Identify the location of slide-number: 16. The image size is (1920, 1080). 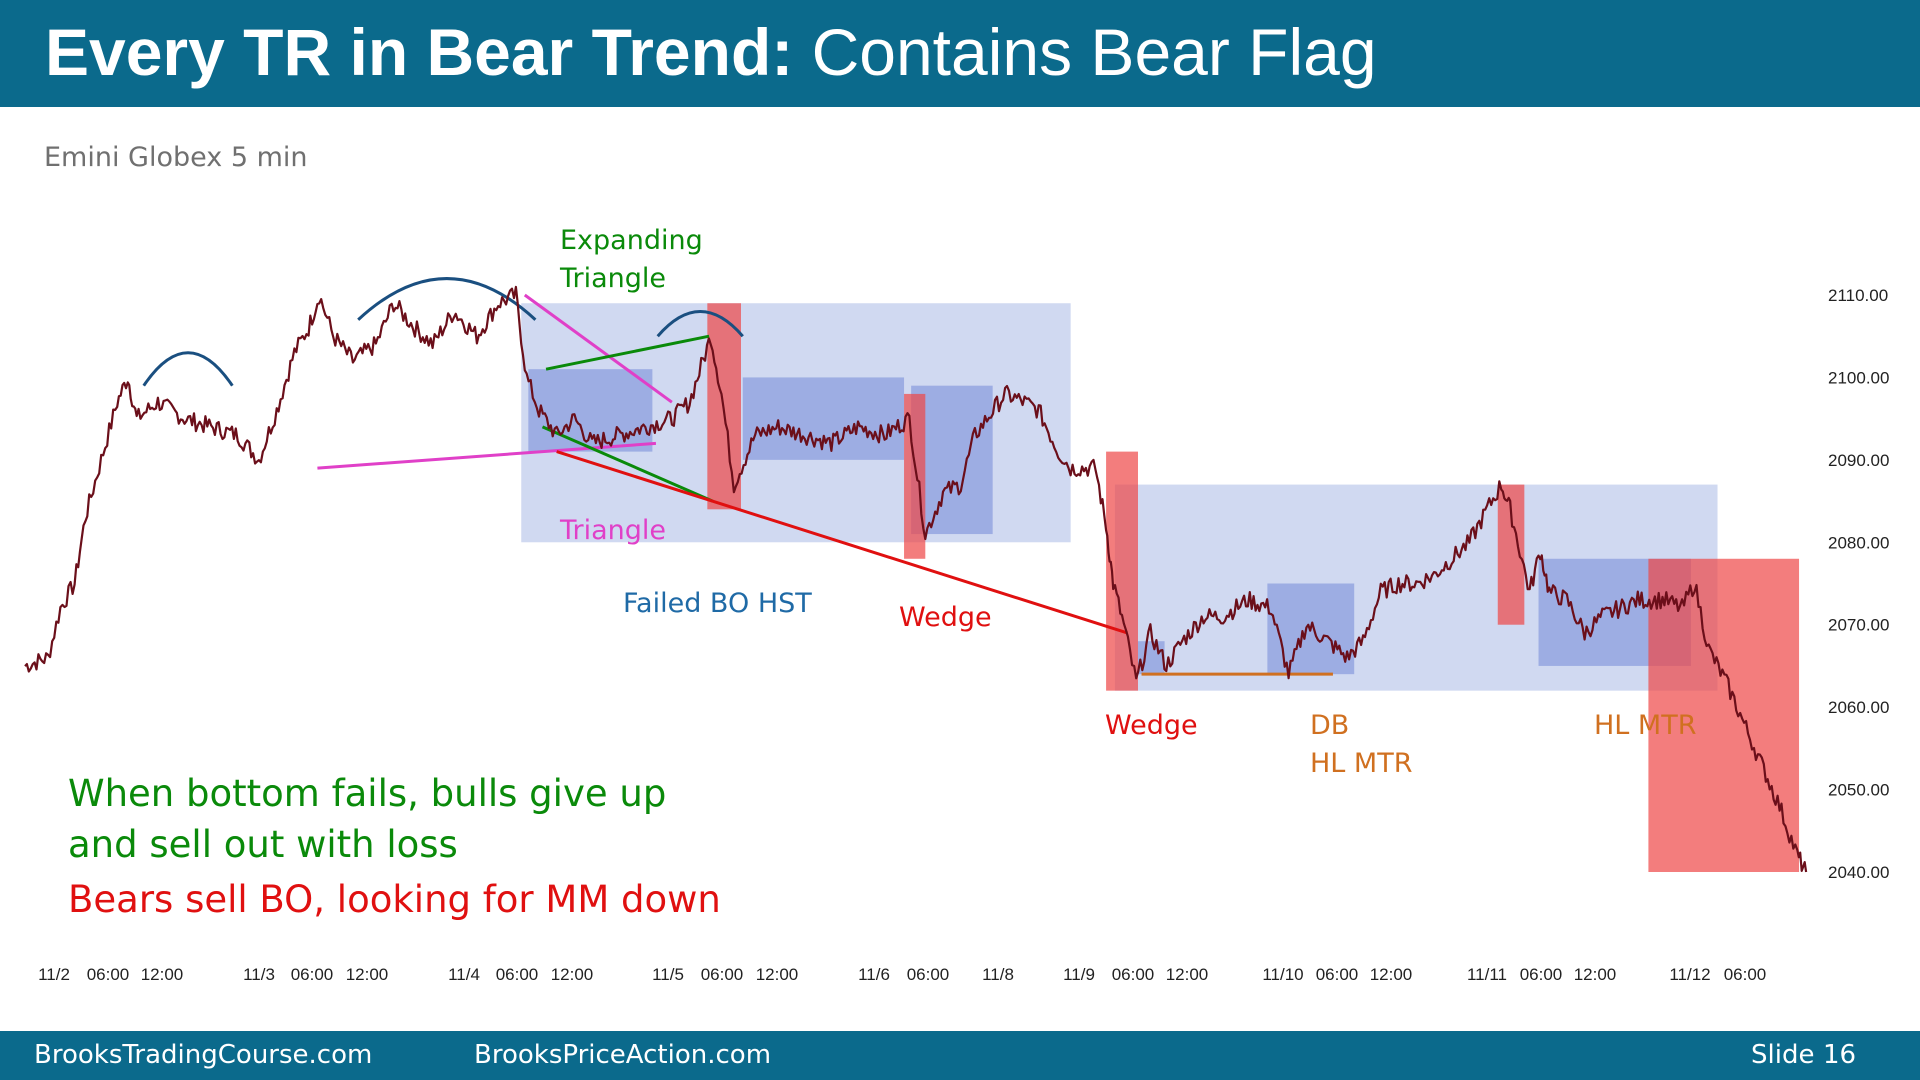
(1840, 1055).